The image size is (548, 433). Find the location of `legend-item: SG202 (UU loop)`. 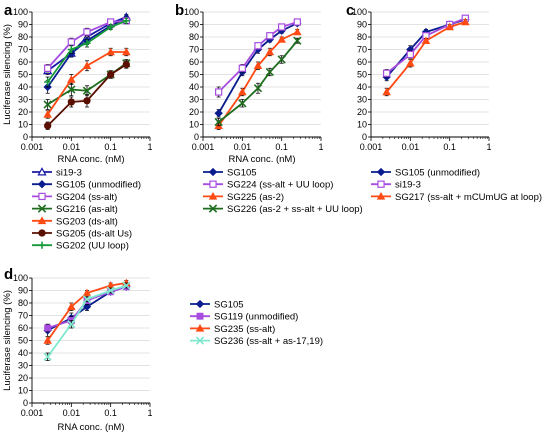

legend-item: SG202 (UU loop) is located at coordinates (80, 246).